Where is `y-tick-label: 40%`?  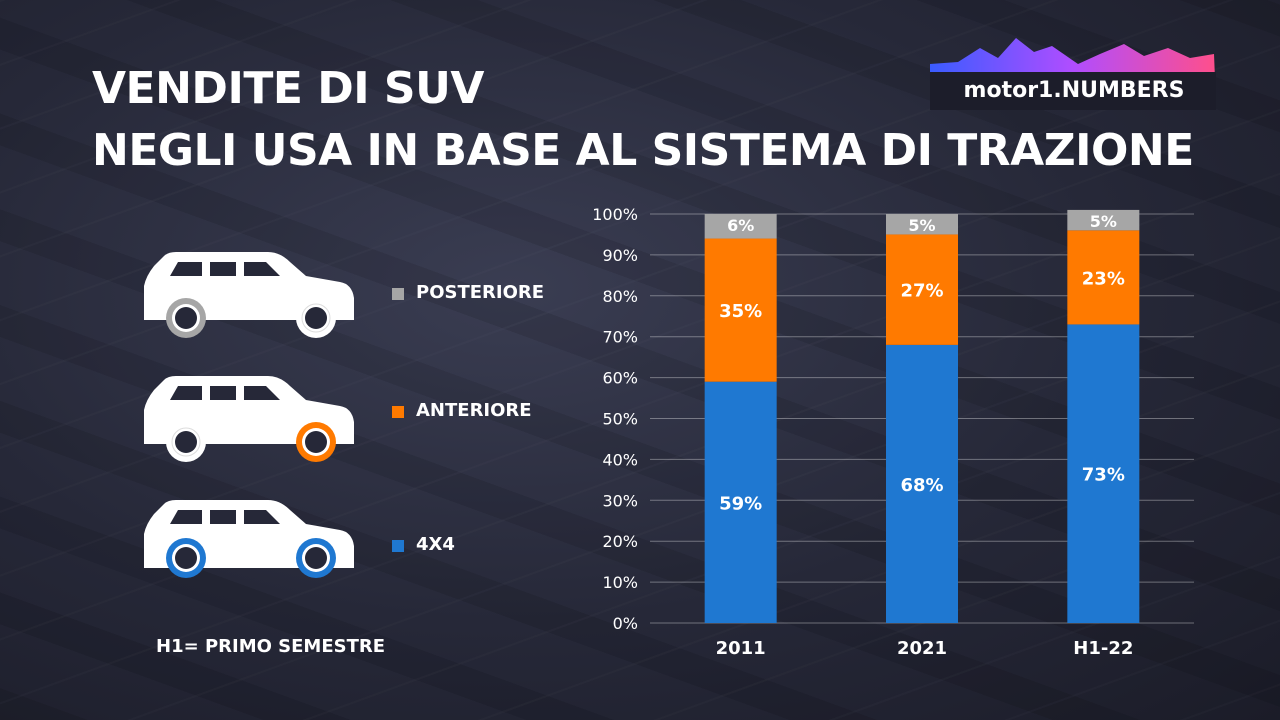
y-tick-label: 40% is located at coordinates (620, 459).